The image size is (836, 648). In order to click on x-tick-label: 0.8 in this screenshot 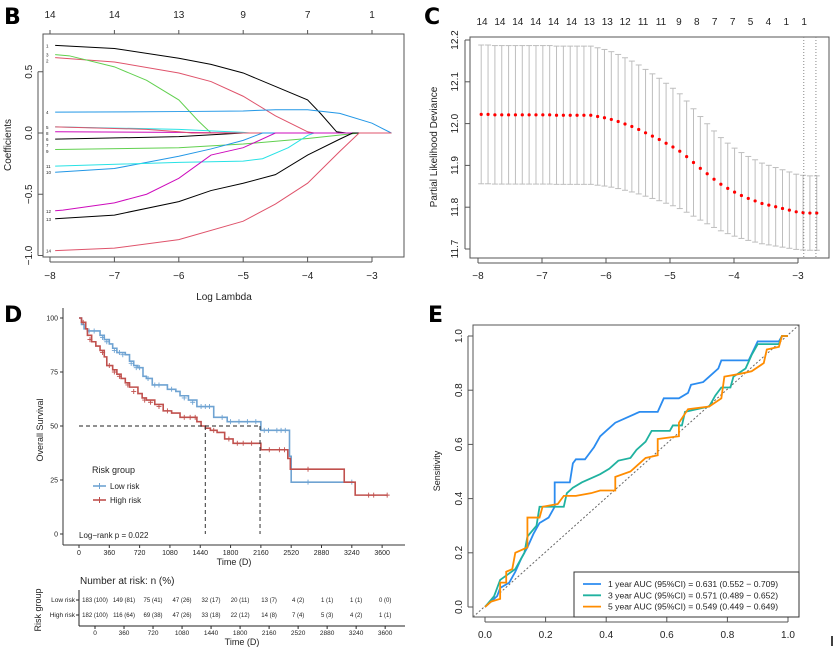, I will do `click(727, 635)`.